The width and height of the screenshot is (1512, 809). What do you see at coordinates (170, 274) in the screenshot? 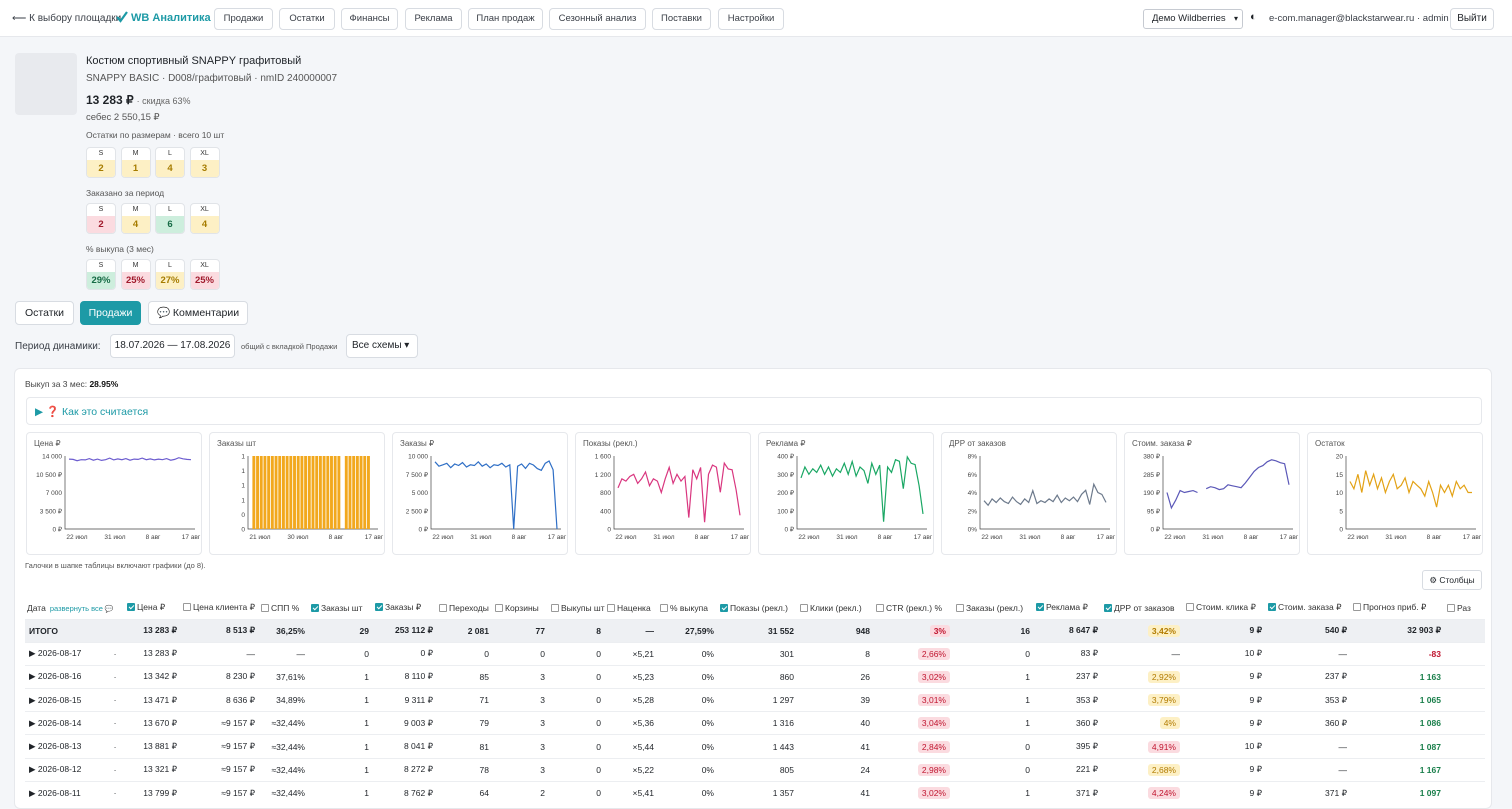
I see `size-cell-l: L 27%` at bounding box center [170, 274].